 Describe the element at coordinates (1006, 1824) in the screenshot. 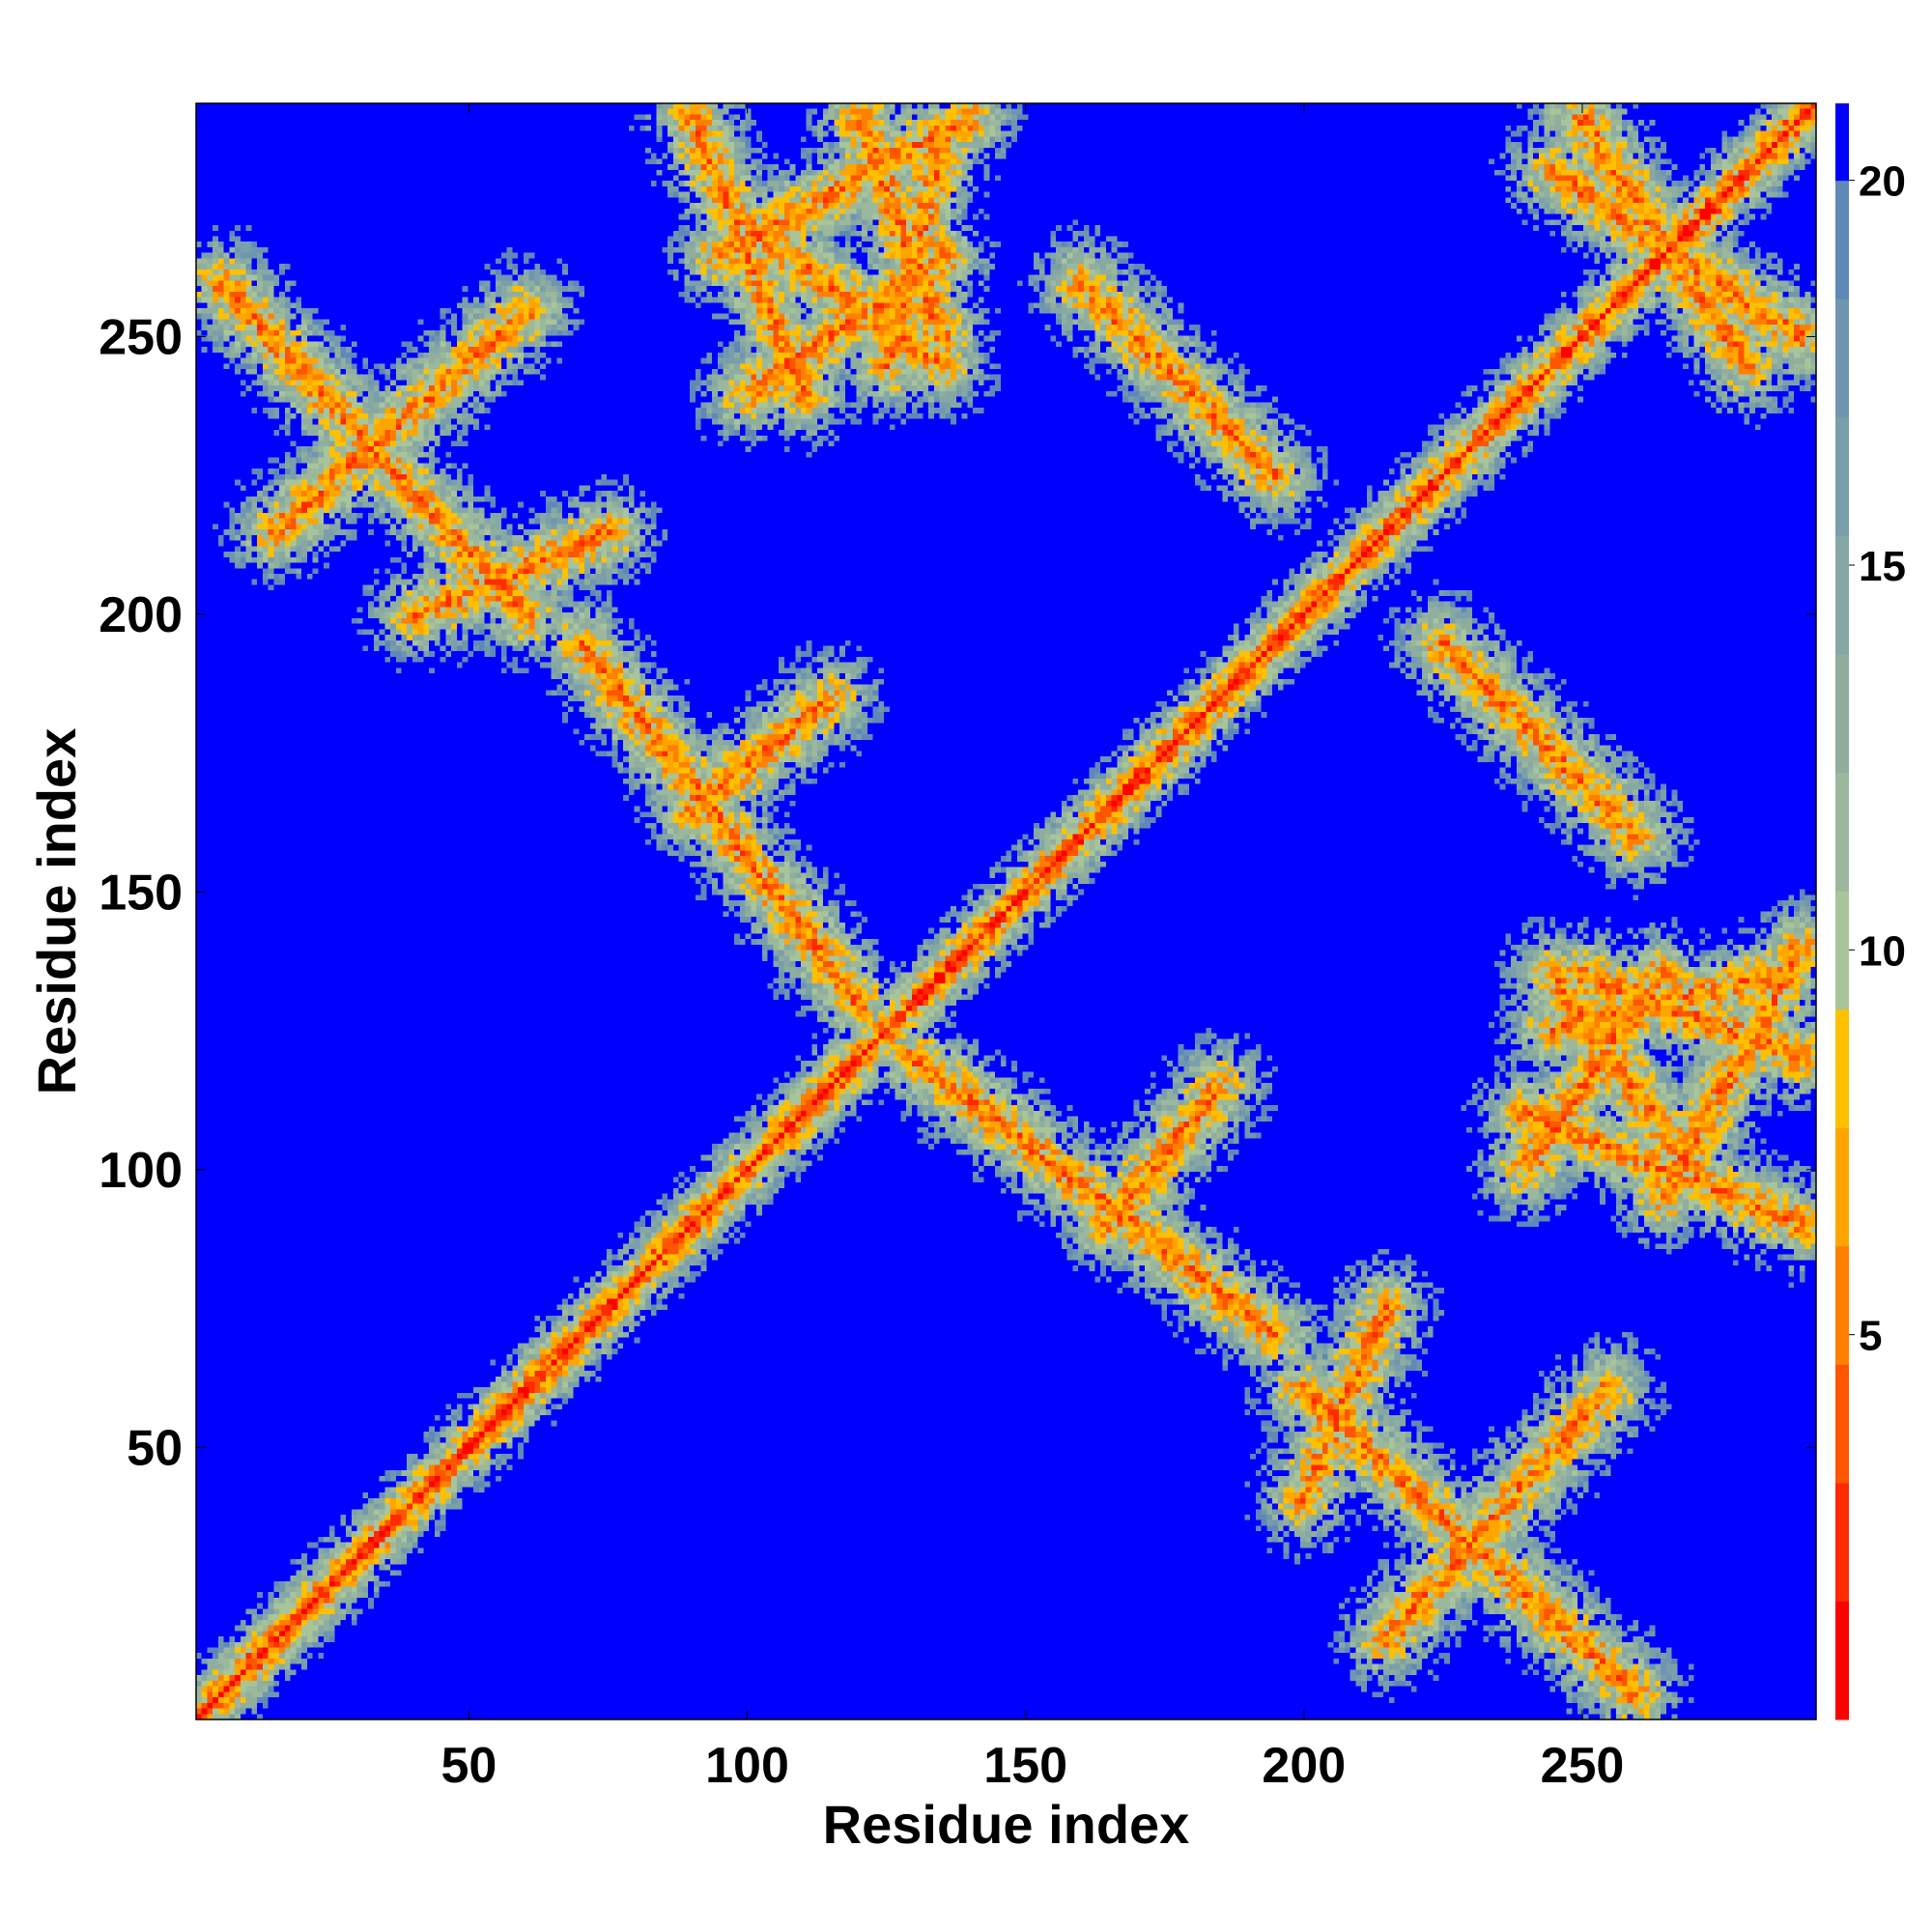

I see `x-axis-title: Residue index` at that location.